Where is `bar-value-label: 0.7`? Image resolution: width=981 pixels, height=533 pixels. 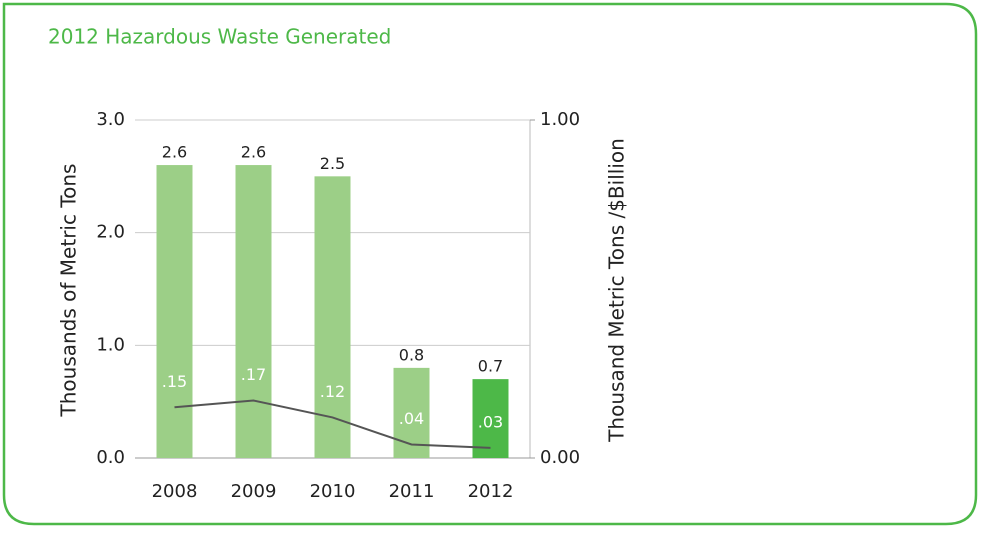
bar-value-label: 0.7 is located at coordinates (490, 366).